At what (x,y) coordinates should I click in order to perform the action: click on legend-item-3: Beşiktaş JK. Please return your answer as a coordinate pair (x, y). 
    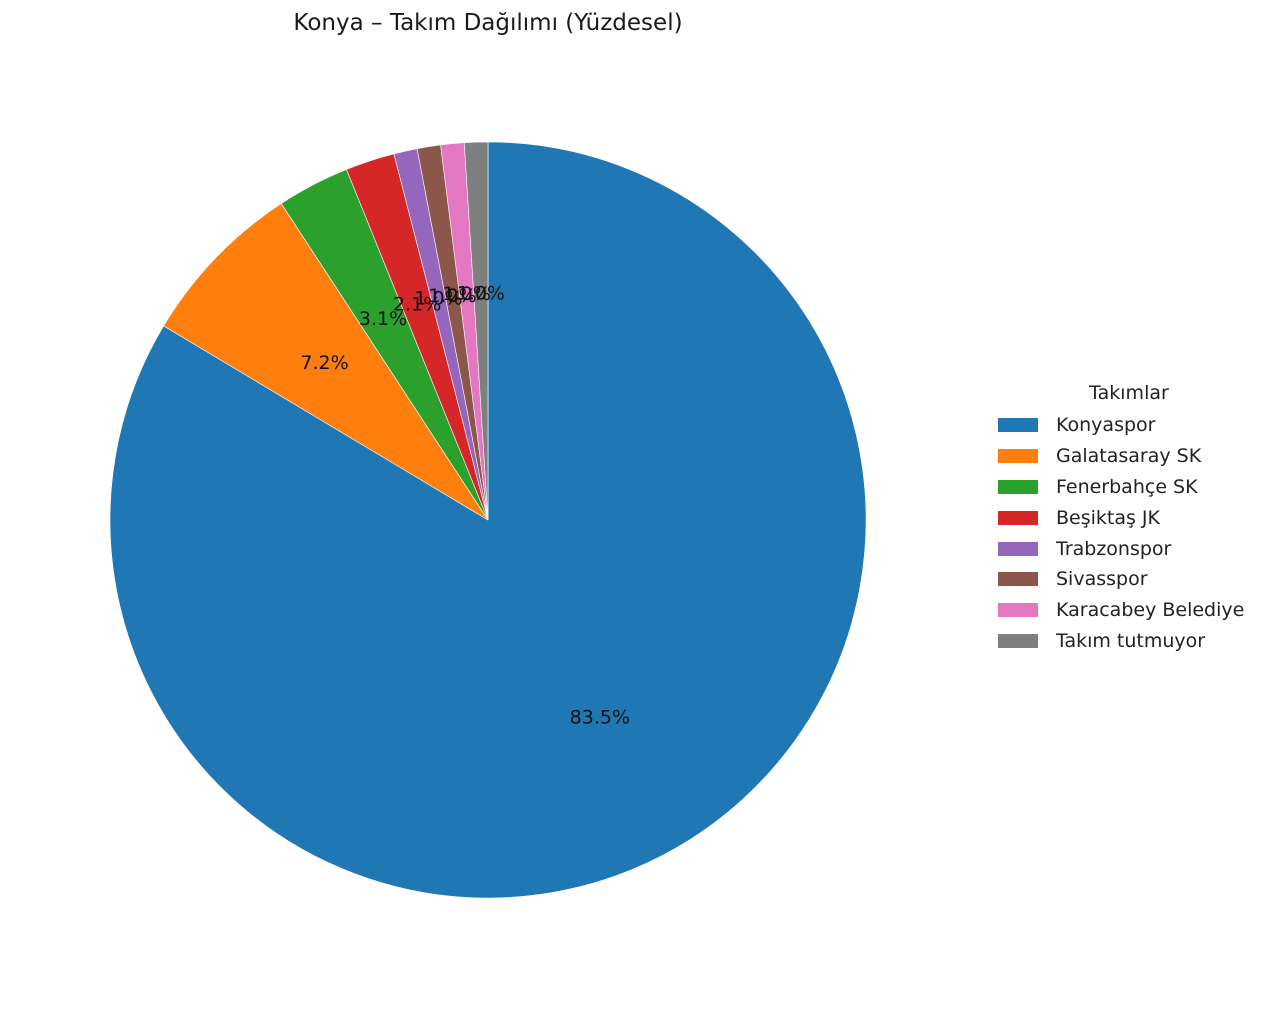
    Looking at the image, I should click on (1133, 517).